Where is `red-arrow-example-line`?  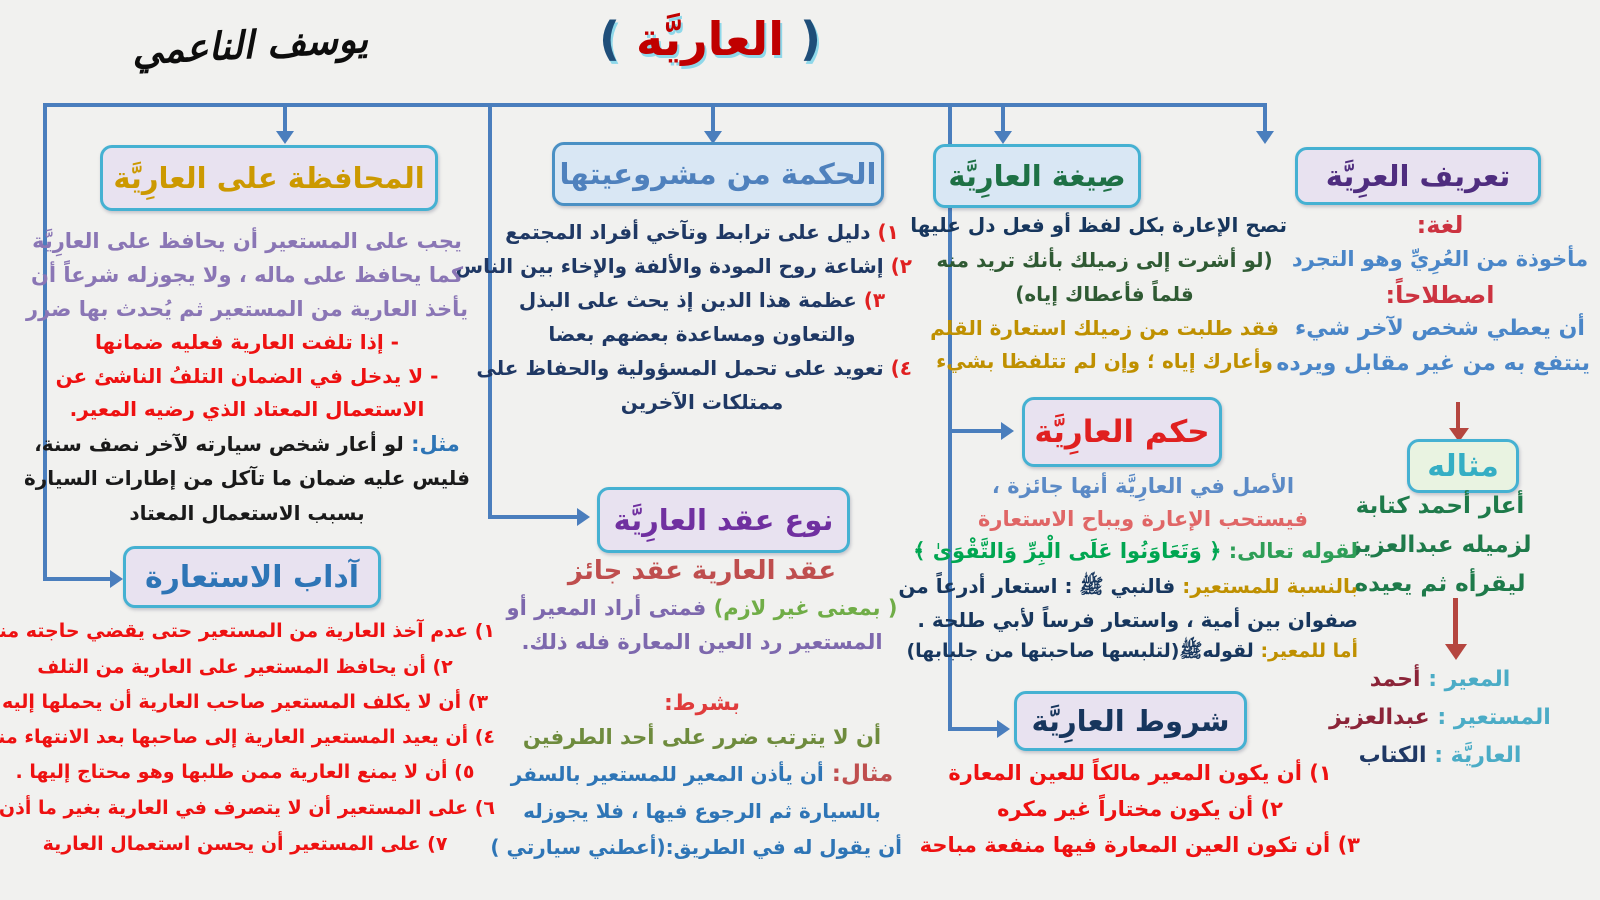
red-arrow-example-line is located at coordinates (1458, 416).